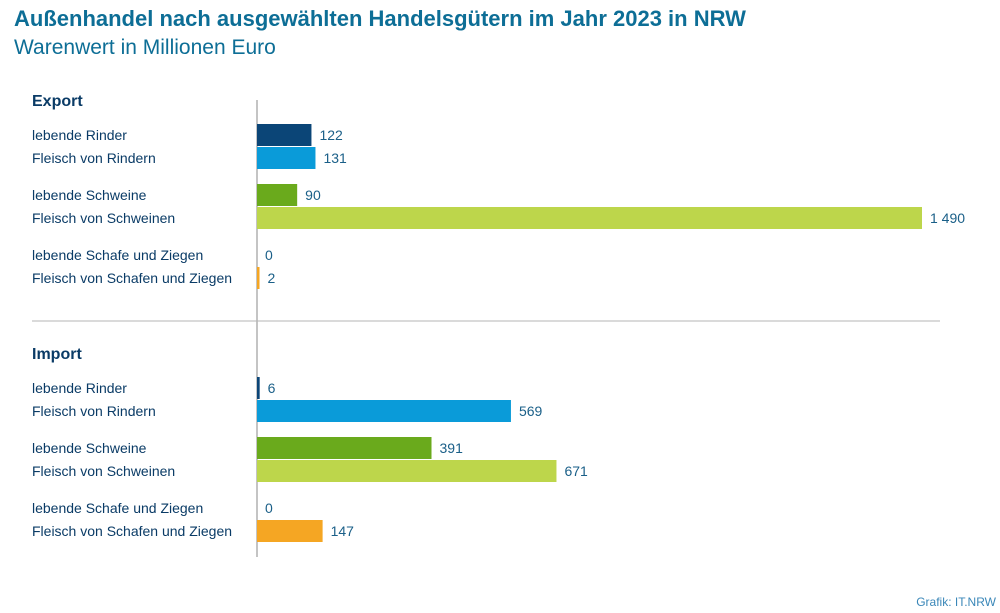 The width and height of the screenshot is (1000, 613). I want to click on category-label-import-lebende-schafe-und-ziegen: lebende Schafe und Ziegen, so click(117, 508).